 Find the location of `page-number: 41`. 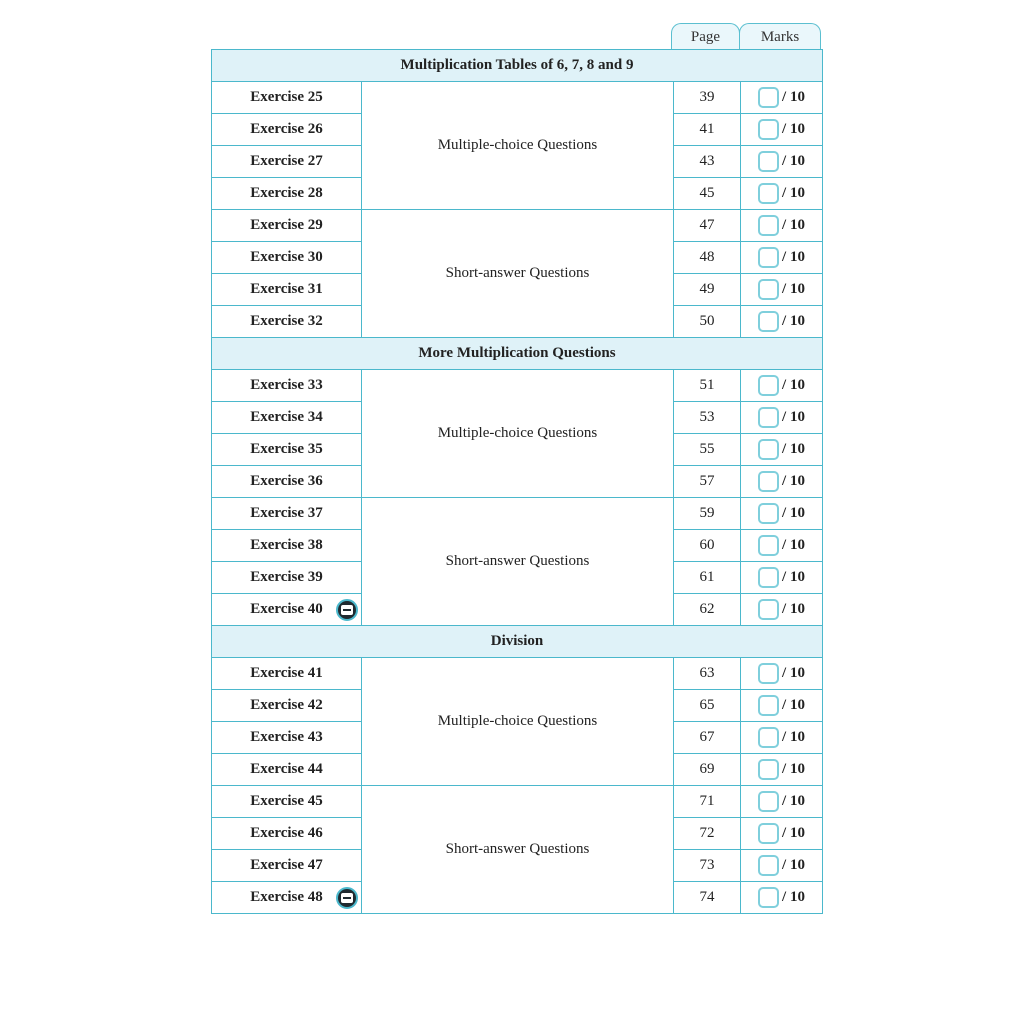

page-number: 41 is located at coordinates (707, 129).